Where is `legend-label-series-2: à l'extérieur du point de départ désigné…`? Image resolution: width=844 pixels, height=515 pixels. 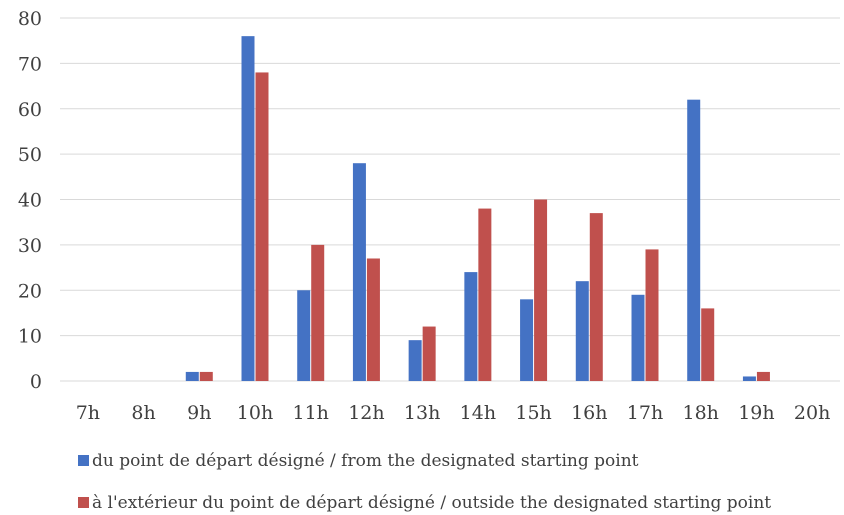
legend-label-series-2: à l'extérieur du point de départ désigné… is located at coordinates (431, 503).